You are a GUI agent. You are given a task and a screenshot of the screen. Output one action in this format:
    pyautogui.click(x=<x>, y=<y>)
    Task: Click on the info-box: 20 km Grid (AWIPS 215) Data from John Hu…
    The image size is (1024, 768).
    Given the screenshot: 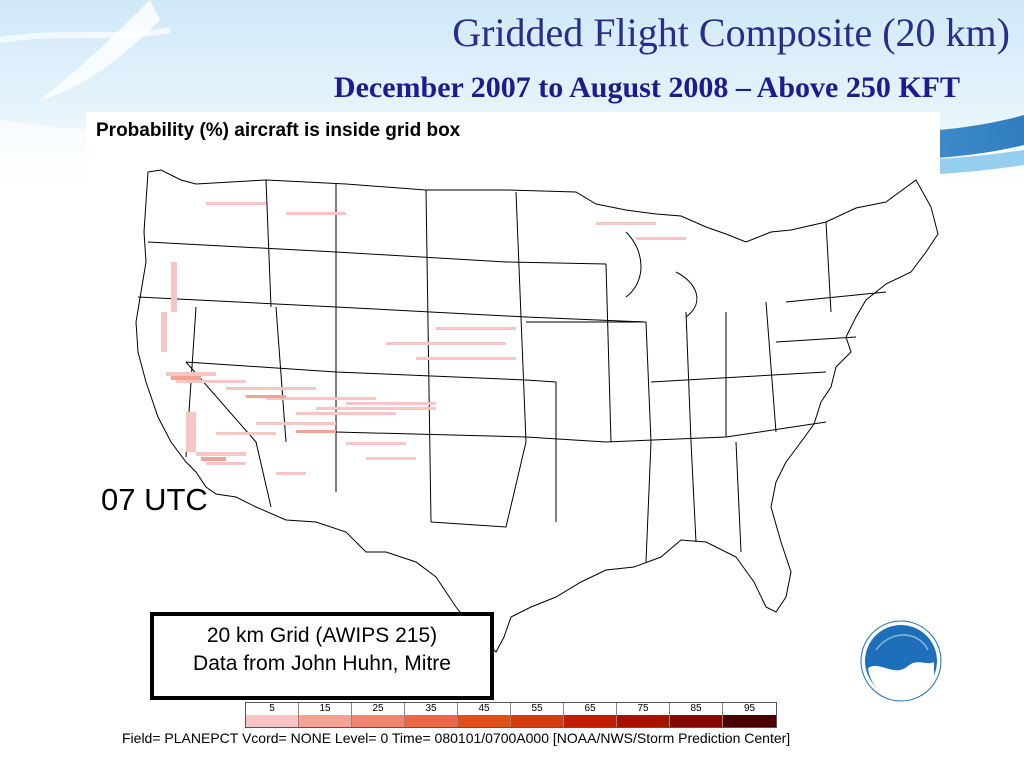 What is the action you would take?
    pyautogui.click(x=322, y=656)
    